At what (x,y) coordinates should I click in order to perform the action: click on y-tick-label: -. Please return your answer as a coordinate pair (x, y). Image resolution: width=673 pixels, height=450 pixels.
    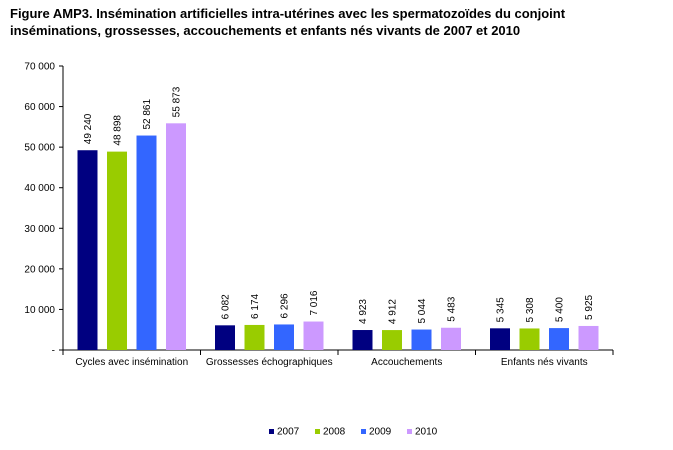
    Looking at the image, I should click on (53, 351).